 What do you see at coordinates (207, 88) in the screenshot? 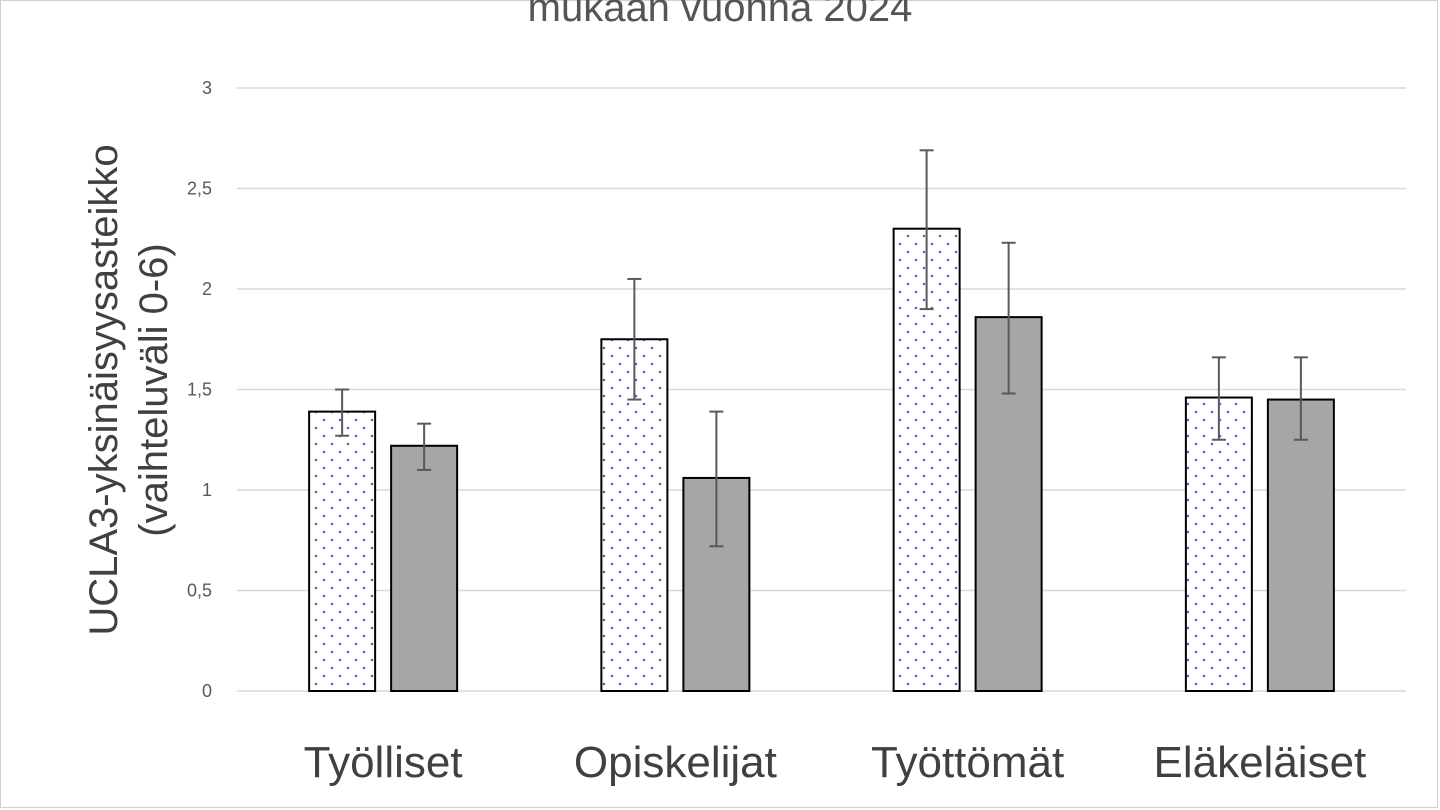
I see `y-tick-label: 3` at bounding box center [207, 88].